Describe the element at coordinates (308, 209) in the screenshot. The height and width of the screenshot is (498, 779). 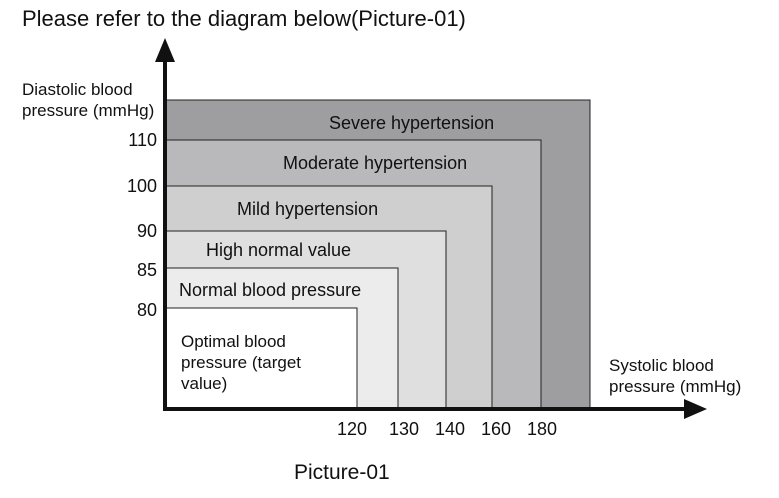
I see `zone-label: Mild hypertension` at that location.